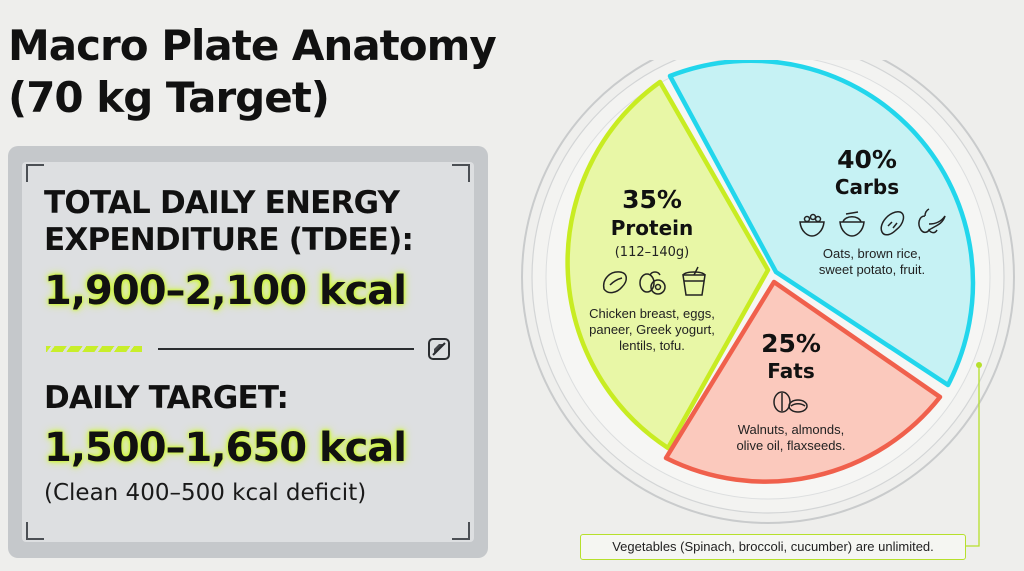  Describe the element at coordinates (694, 281) in the screenshot. I see `yogurt-cup-icon` at that location.